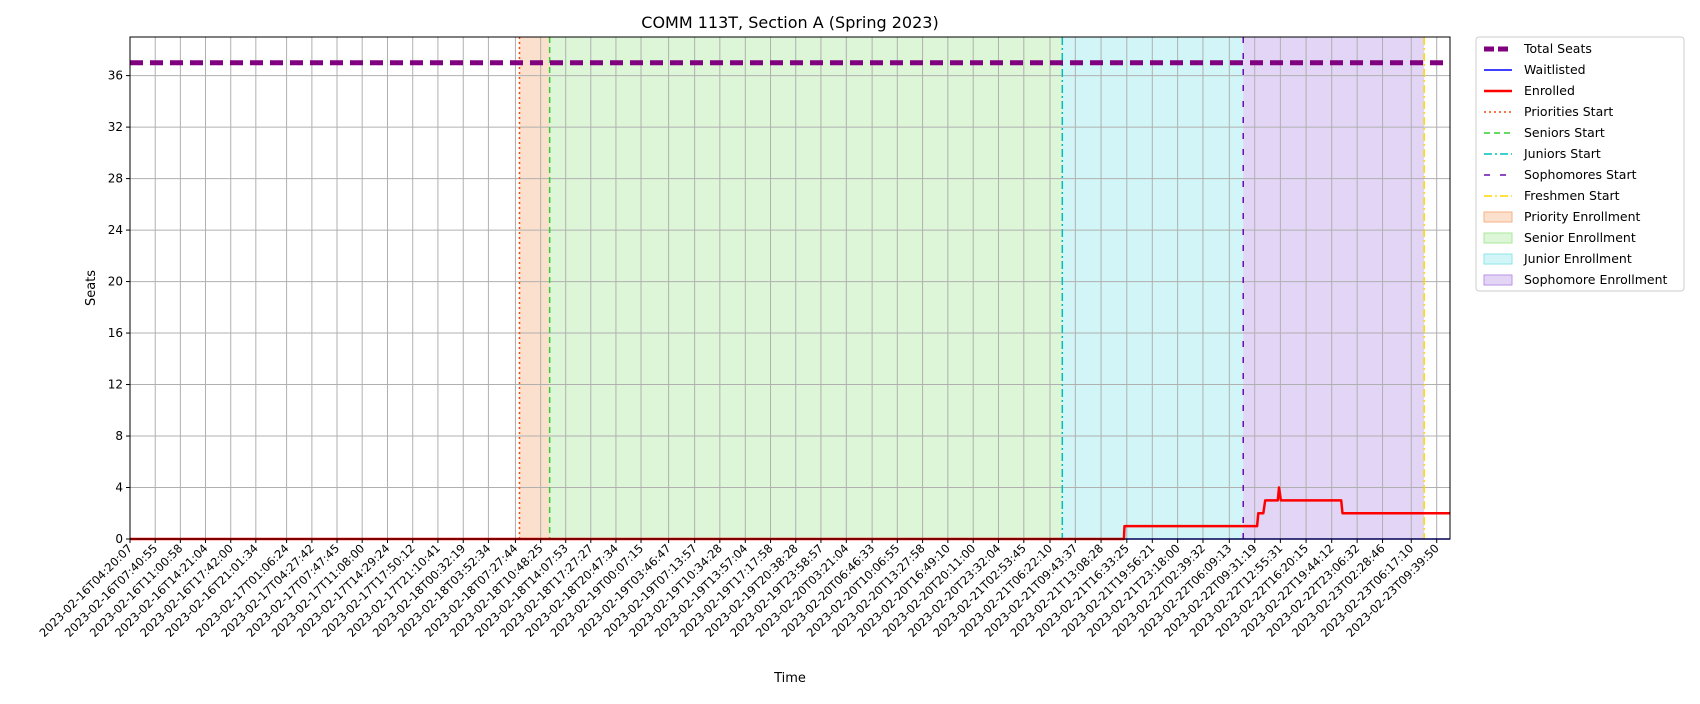 This screenshot has width=1700, height=704. Describe the element at coordinates (789, 678) in the screenshot. I see `x-axis-label: Time` at that location.